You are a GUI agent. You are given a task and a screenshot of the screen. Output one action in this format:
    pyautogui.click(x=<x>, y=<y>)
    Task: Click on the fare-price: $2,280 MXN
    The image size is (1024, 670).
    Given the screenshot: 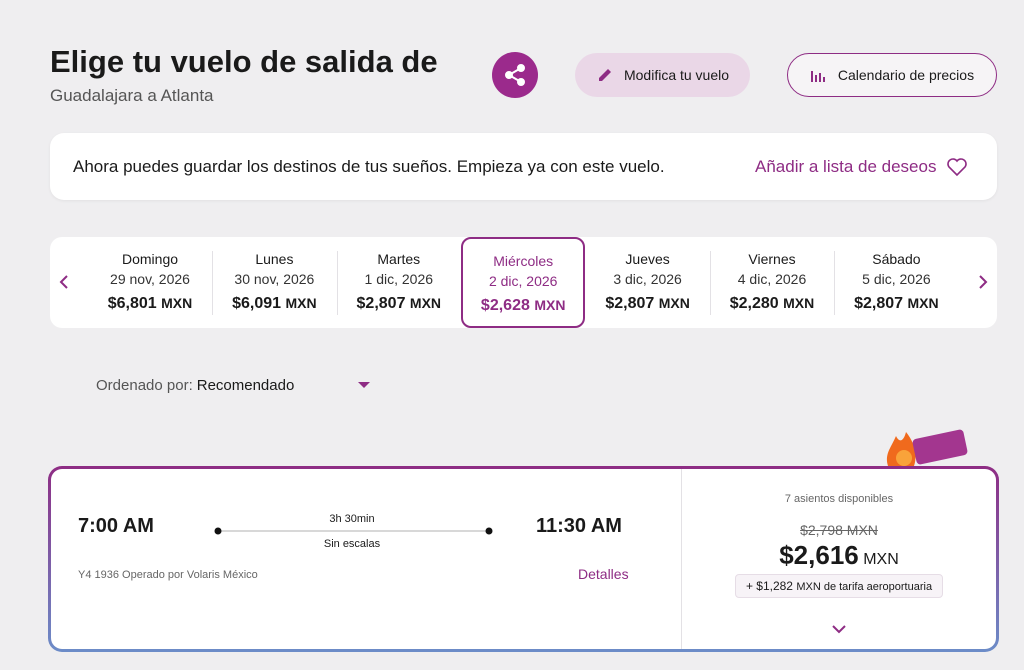 What is the action you would take?
    pyautogui.click(x=772, y=304)
    